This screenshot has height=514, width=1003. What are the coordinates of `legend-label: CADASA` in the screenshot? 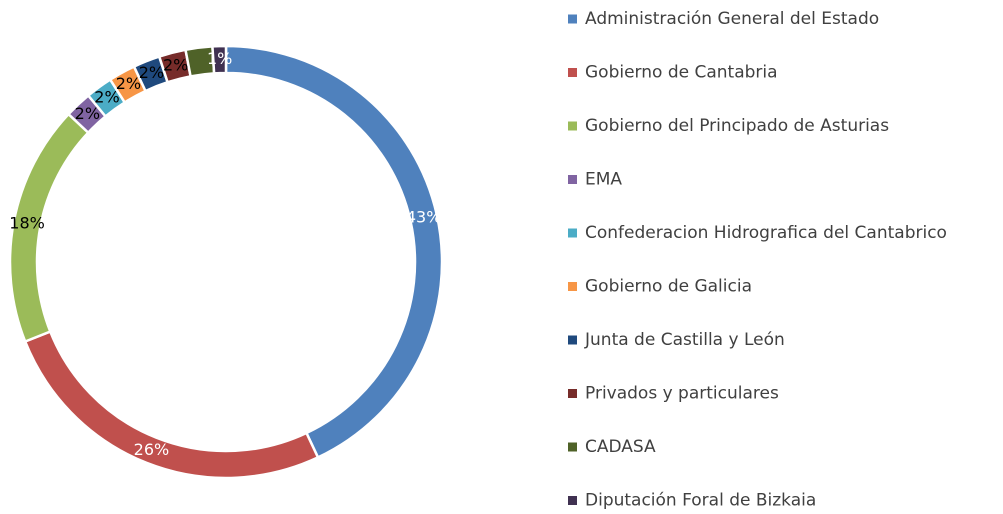 It's located at (620, 447).